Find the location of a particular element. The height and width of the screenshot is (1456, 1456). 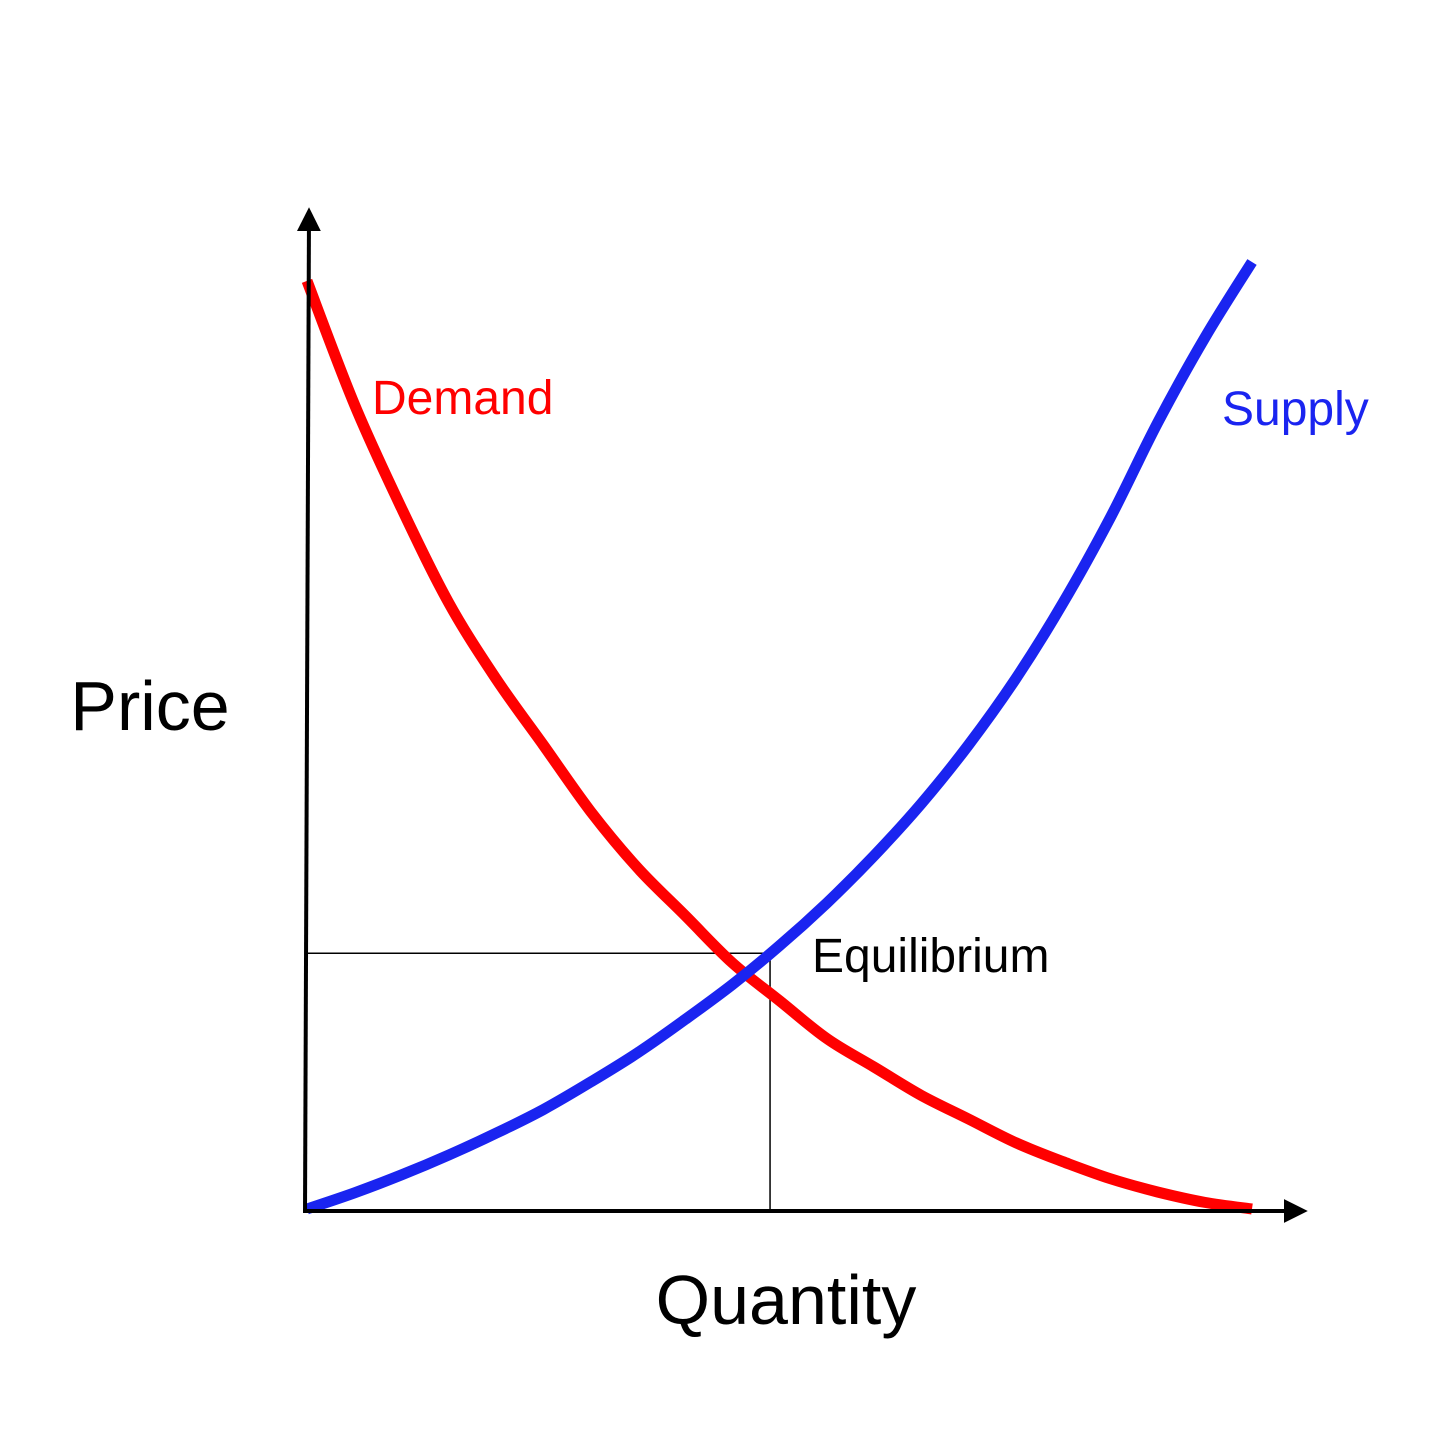

equilibrium-label: Equilibrium is located at coordinates (930, 956).